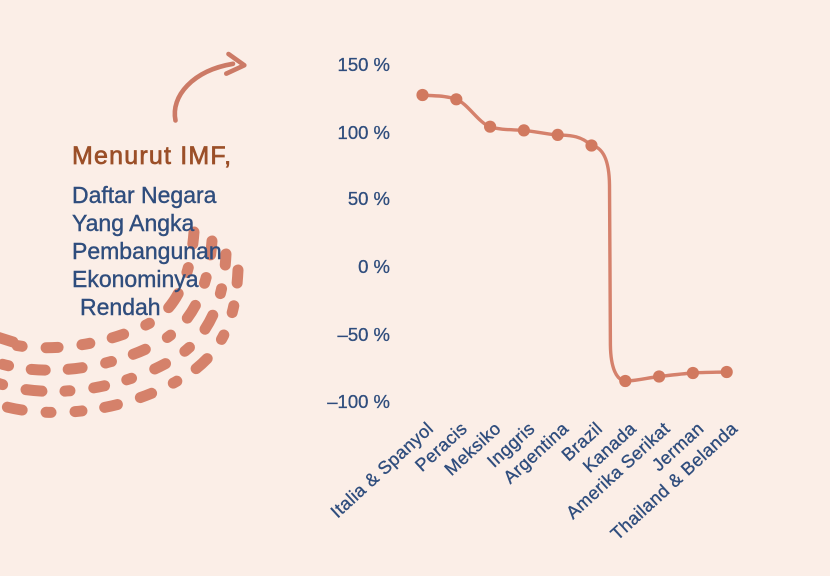 This screenshot has width=830, height=576. I want to click on svg-text: 50 %, so click(369, 198).